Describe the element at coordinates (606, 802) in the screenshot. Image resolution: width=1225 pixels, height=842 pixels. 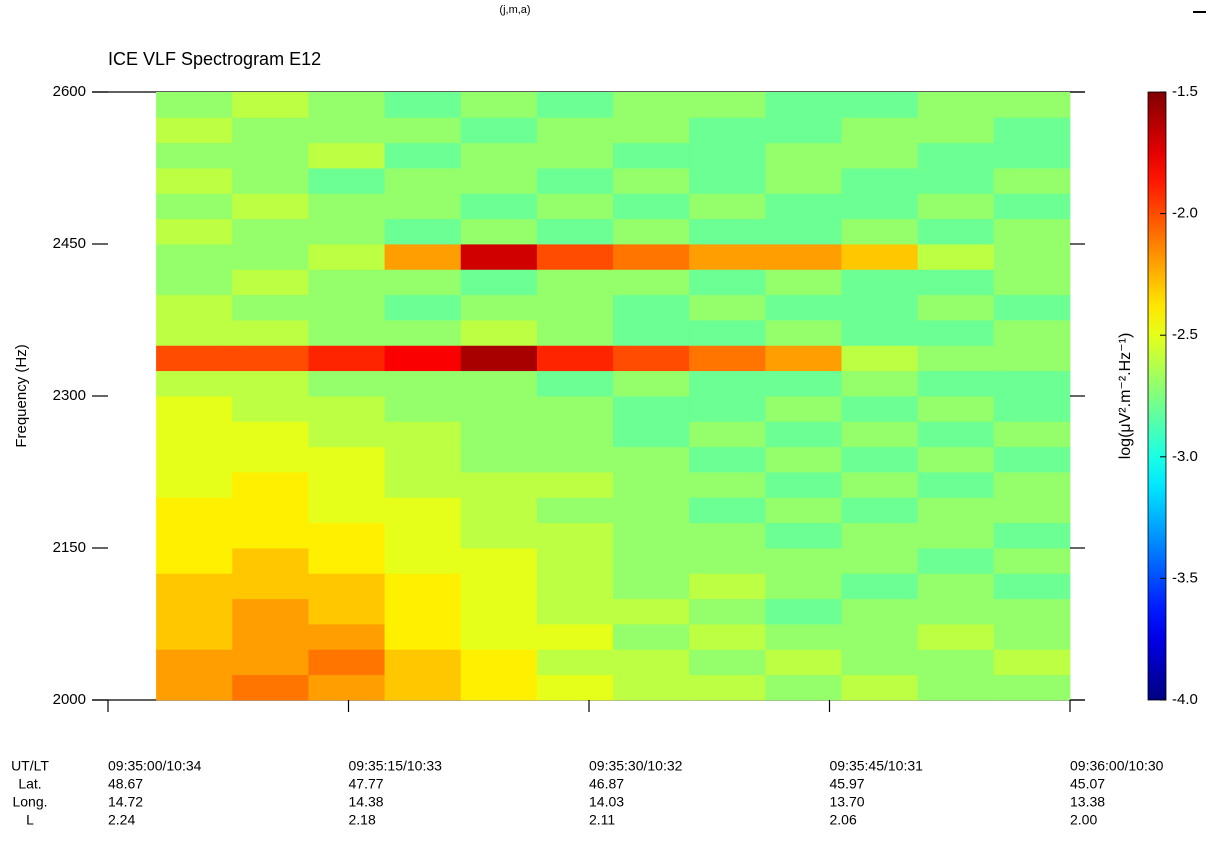
I see `ephemeris-cell: 14.03` at that location.